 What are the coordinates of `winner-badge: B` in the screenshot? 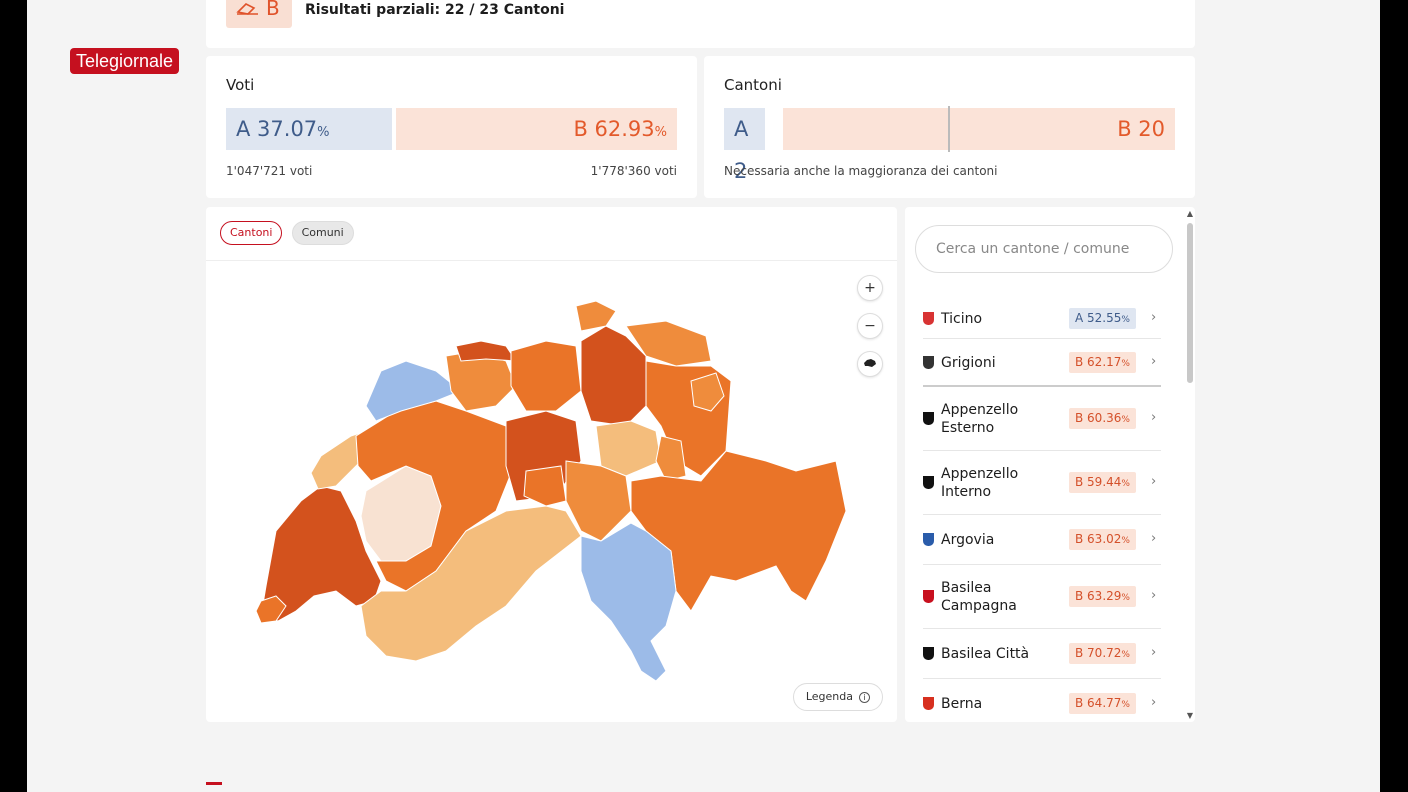 It's located at (259, 14).